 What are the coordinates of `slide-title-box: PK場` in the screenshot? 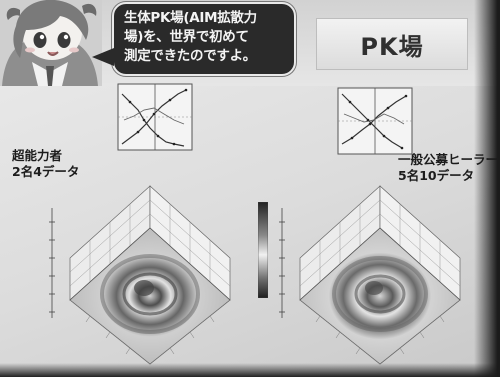 It's located at (392, 44).